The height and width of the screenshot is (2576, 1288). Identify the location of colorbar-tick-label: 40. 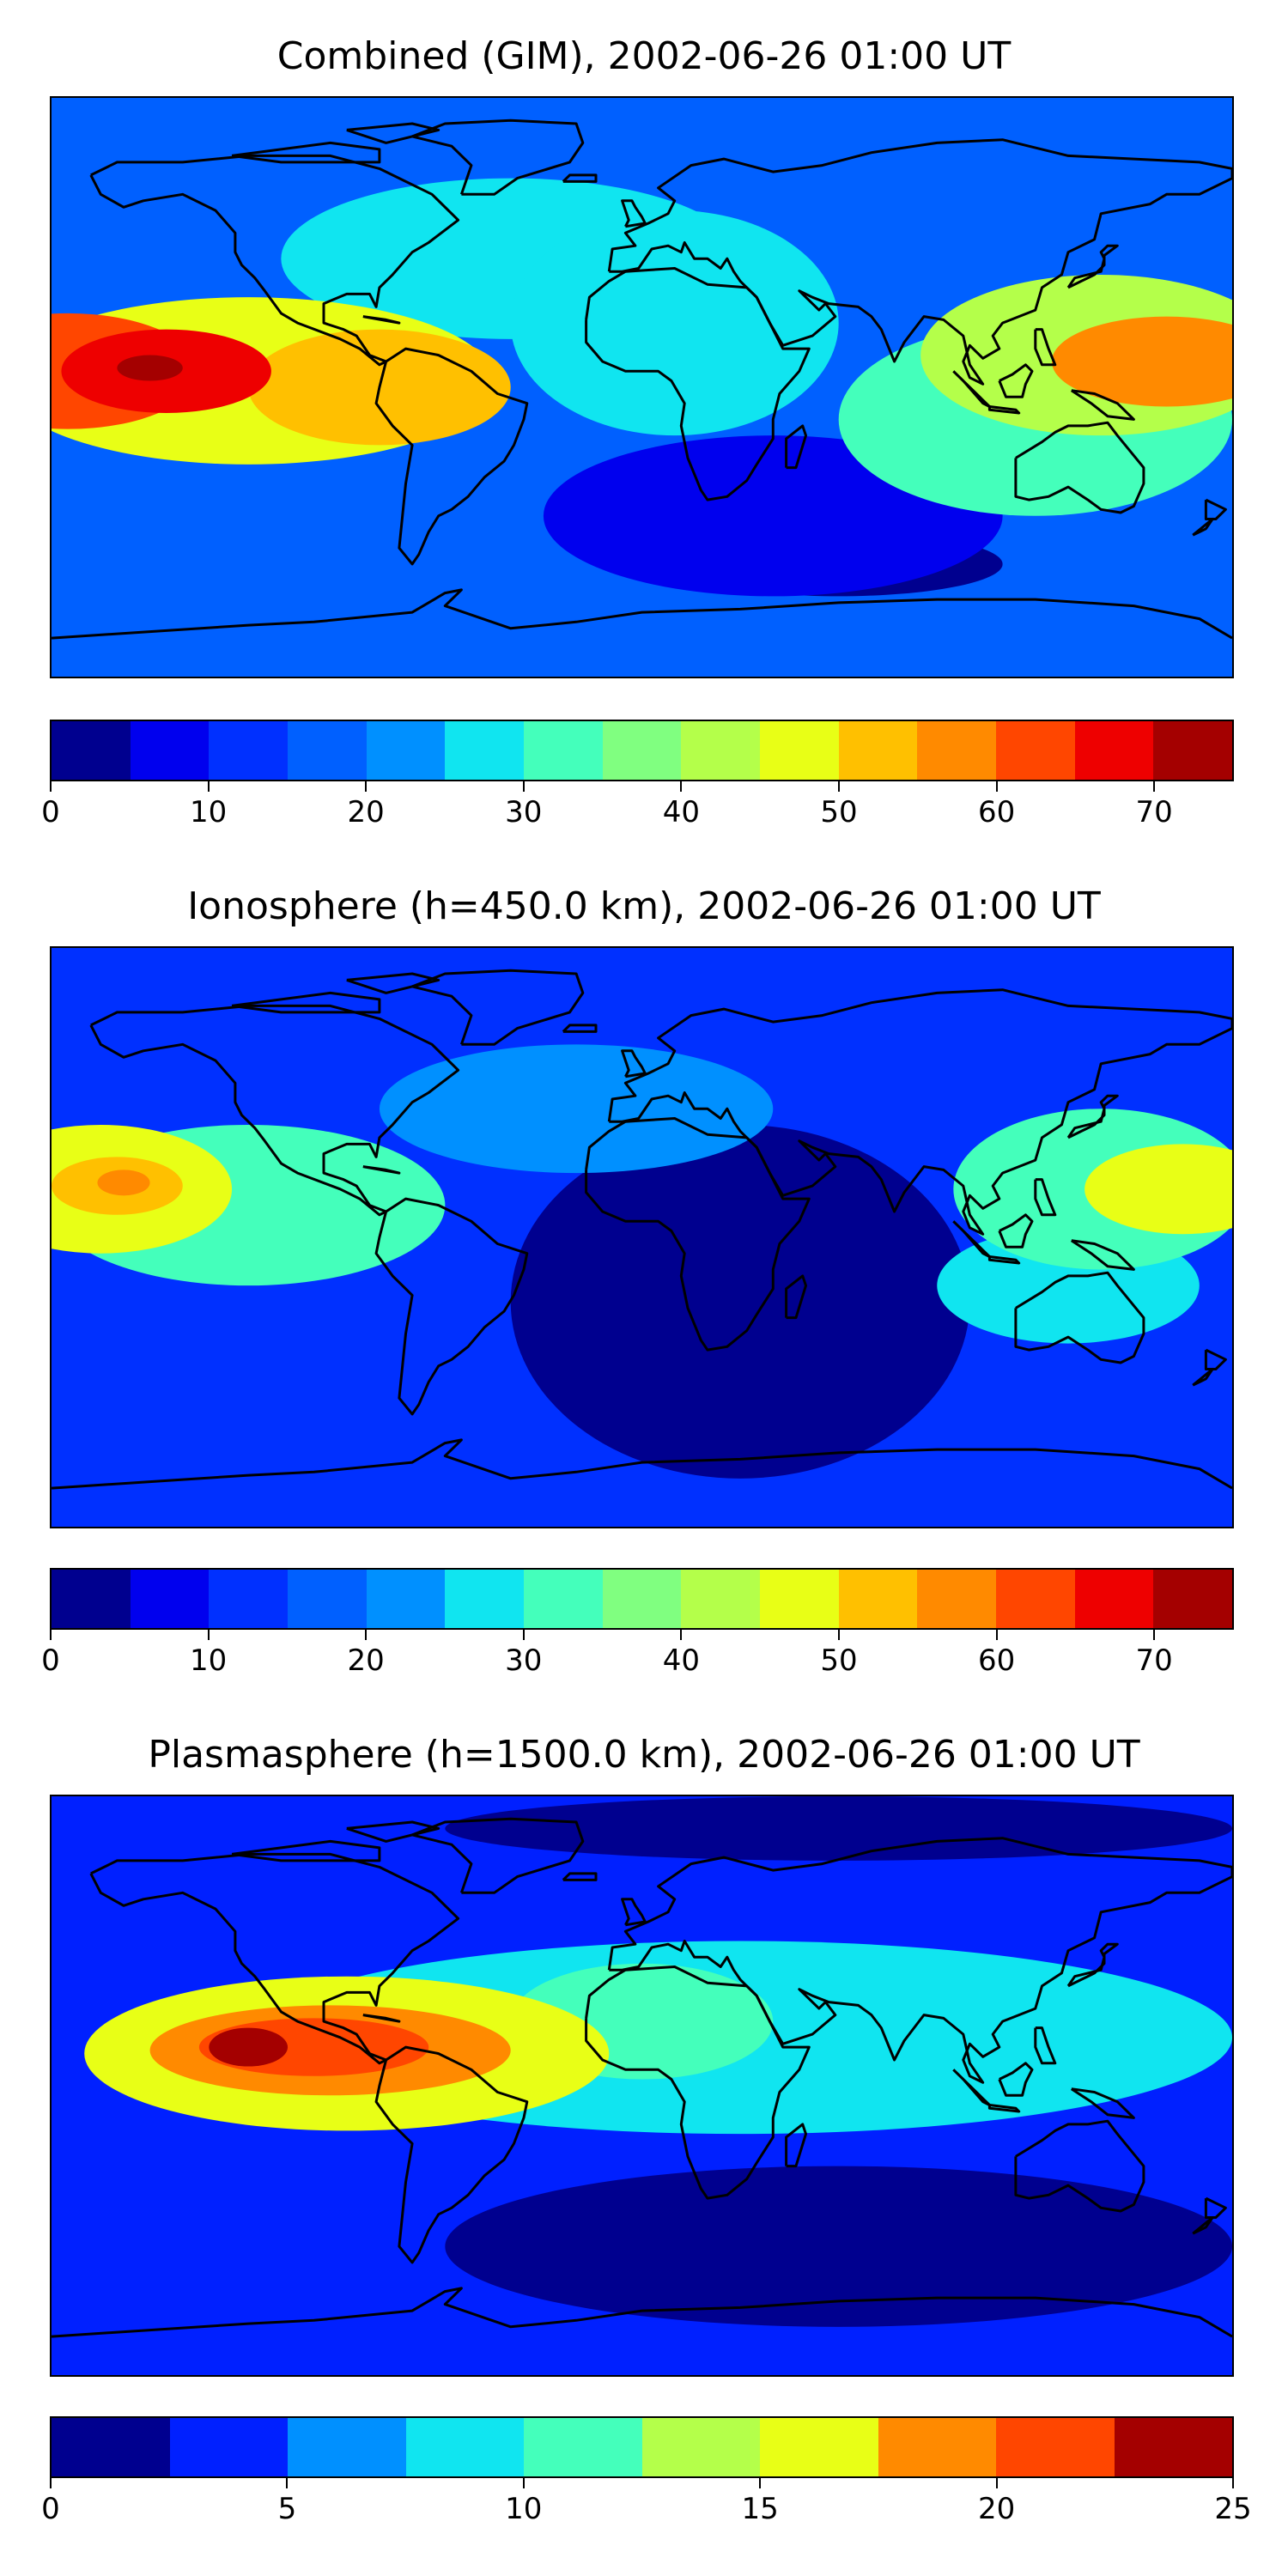
(682, 812).